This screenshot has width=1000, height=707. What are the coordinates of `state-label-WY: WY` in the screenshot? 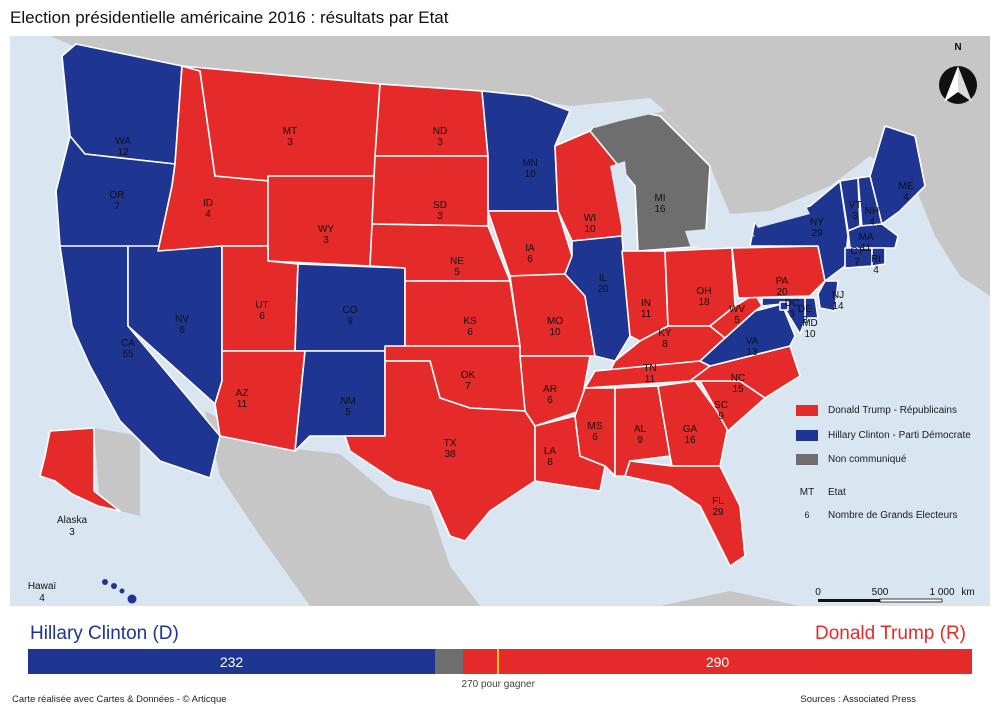 It's located at (326, 229).